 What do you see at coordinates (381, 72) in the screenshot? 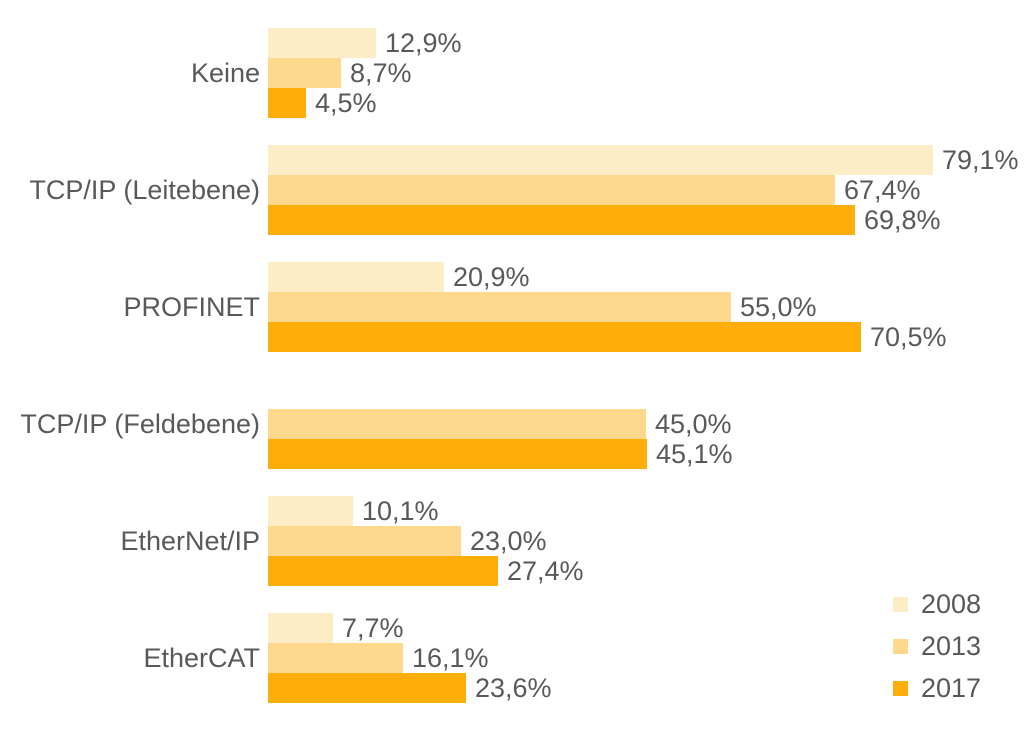
I see `value-label: 8,7%` at bounding box center [381, 72].